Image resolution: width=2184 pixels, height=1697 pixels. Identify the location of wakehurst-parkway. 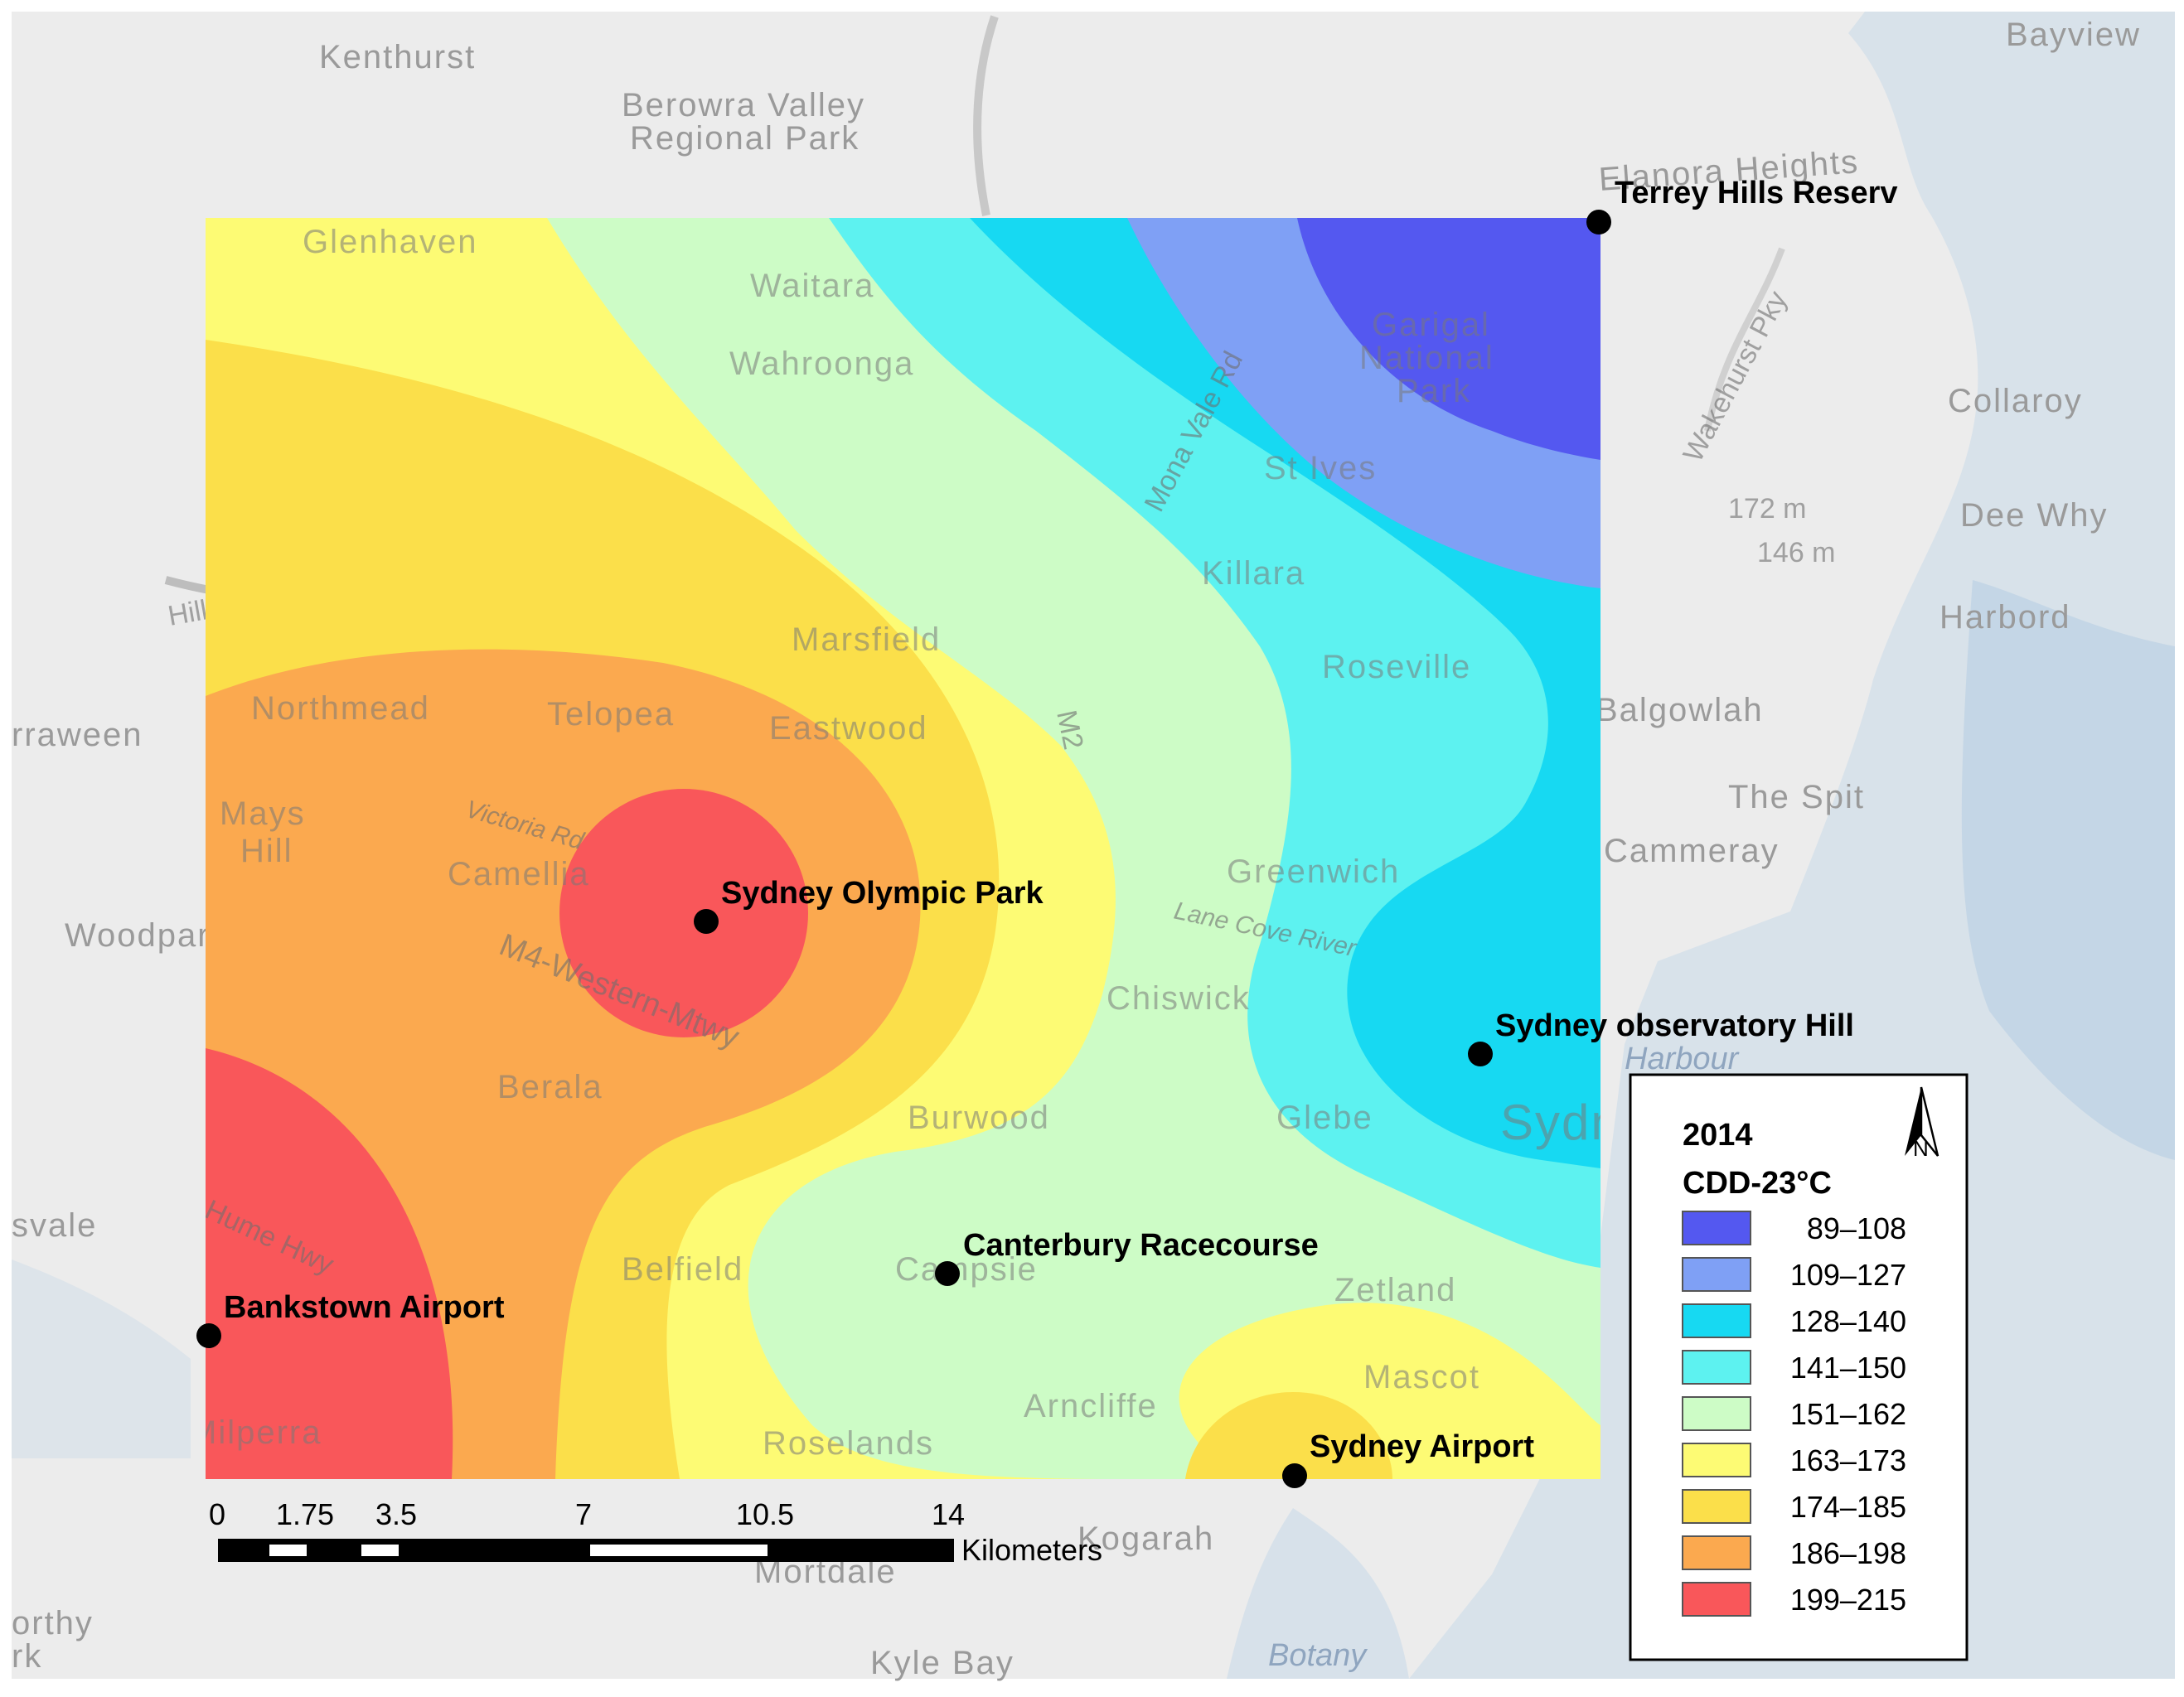
(1744, 339).